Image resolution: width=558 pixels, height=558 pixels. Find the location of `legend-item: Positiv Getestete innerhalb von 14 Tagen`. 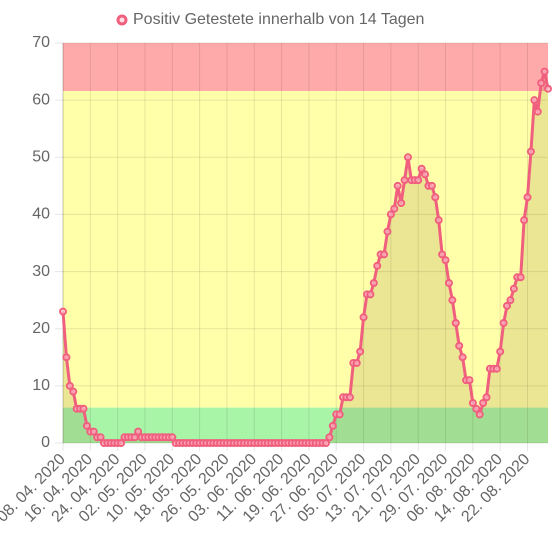

legend-item: Positiv Getestete innerhalb von 14 Tagen is located at coordinates (270, 19).